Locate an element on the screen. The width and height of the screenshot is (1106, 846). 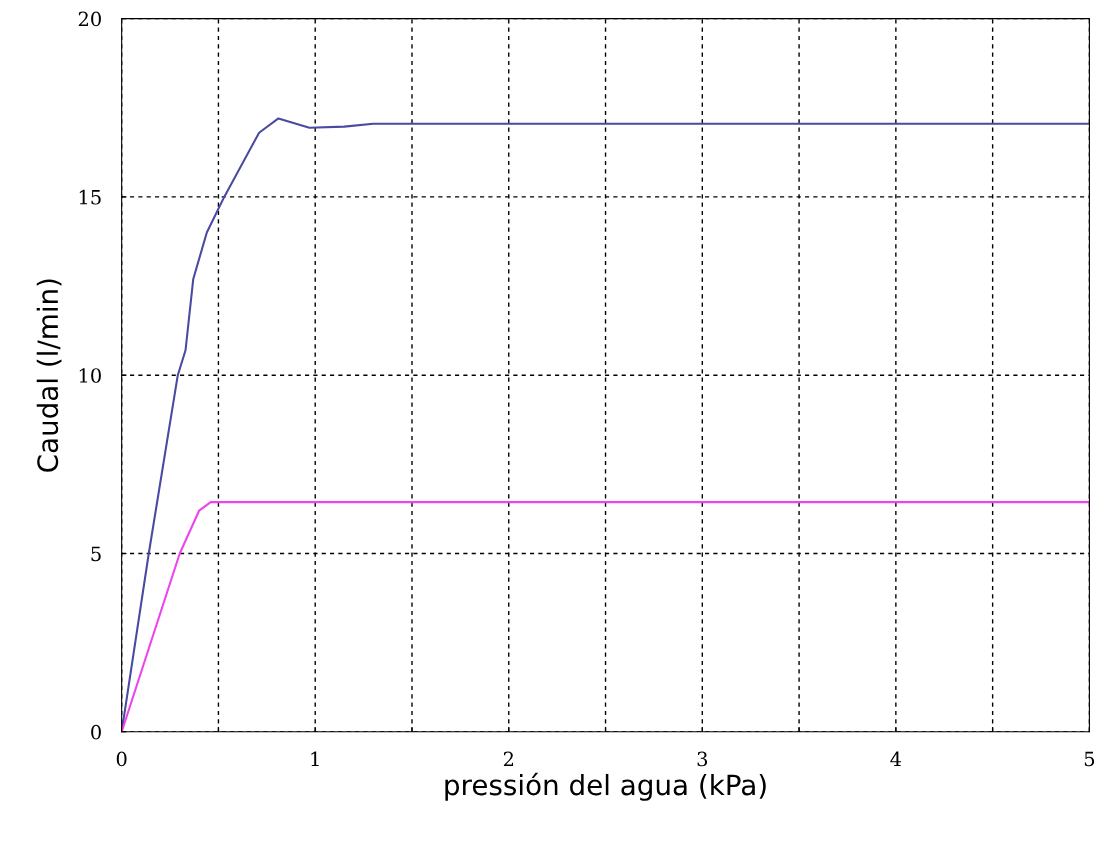
y-tick-label: 20 is located at coordinates (89, 19).